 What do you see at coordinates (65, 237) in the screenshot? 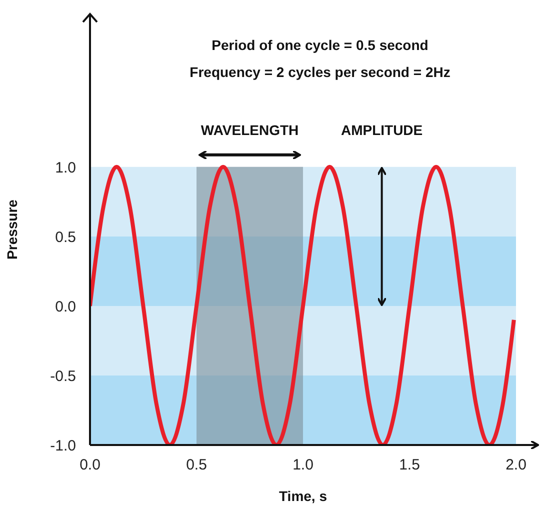
I see `y-tick-label: 0.5` at bounding box center [65, 237].